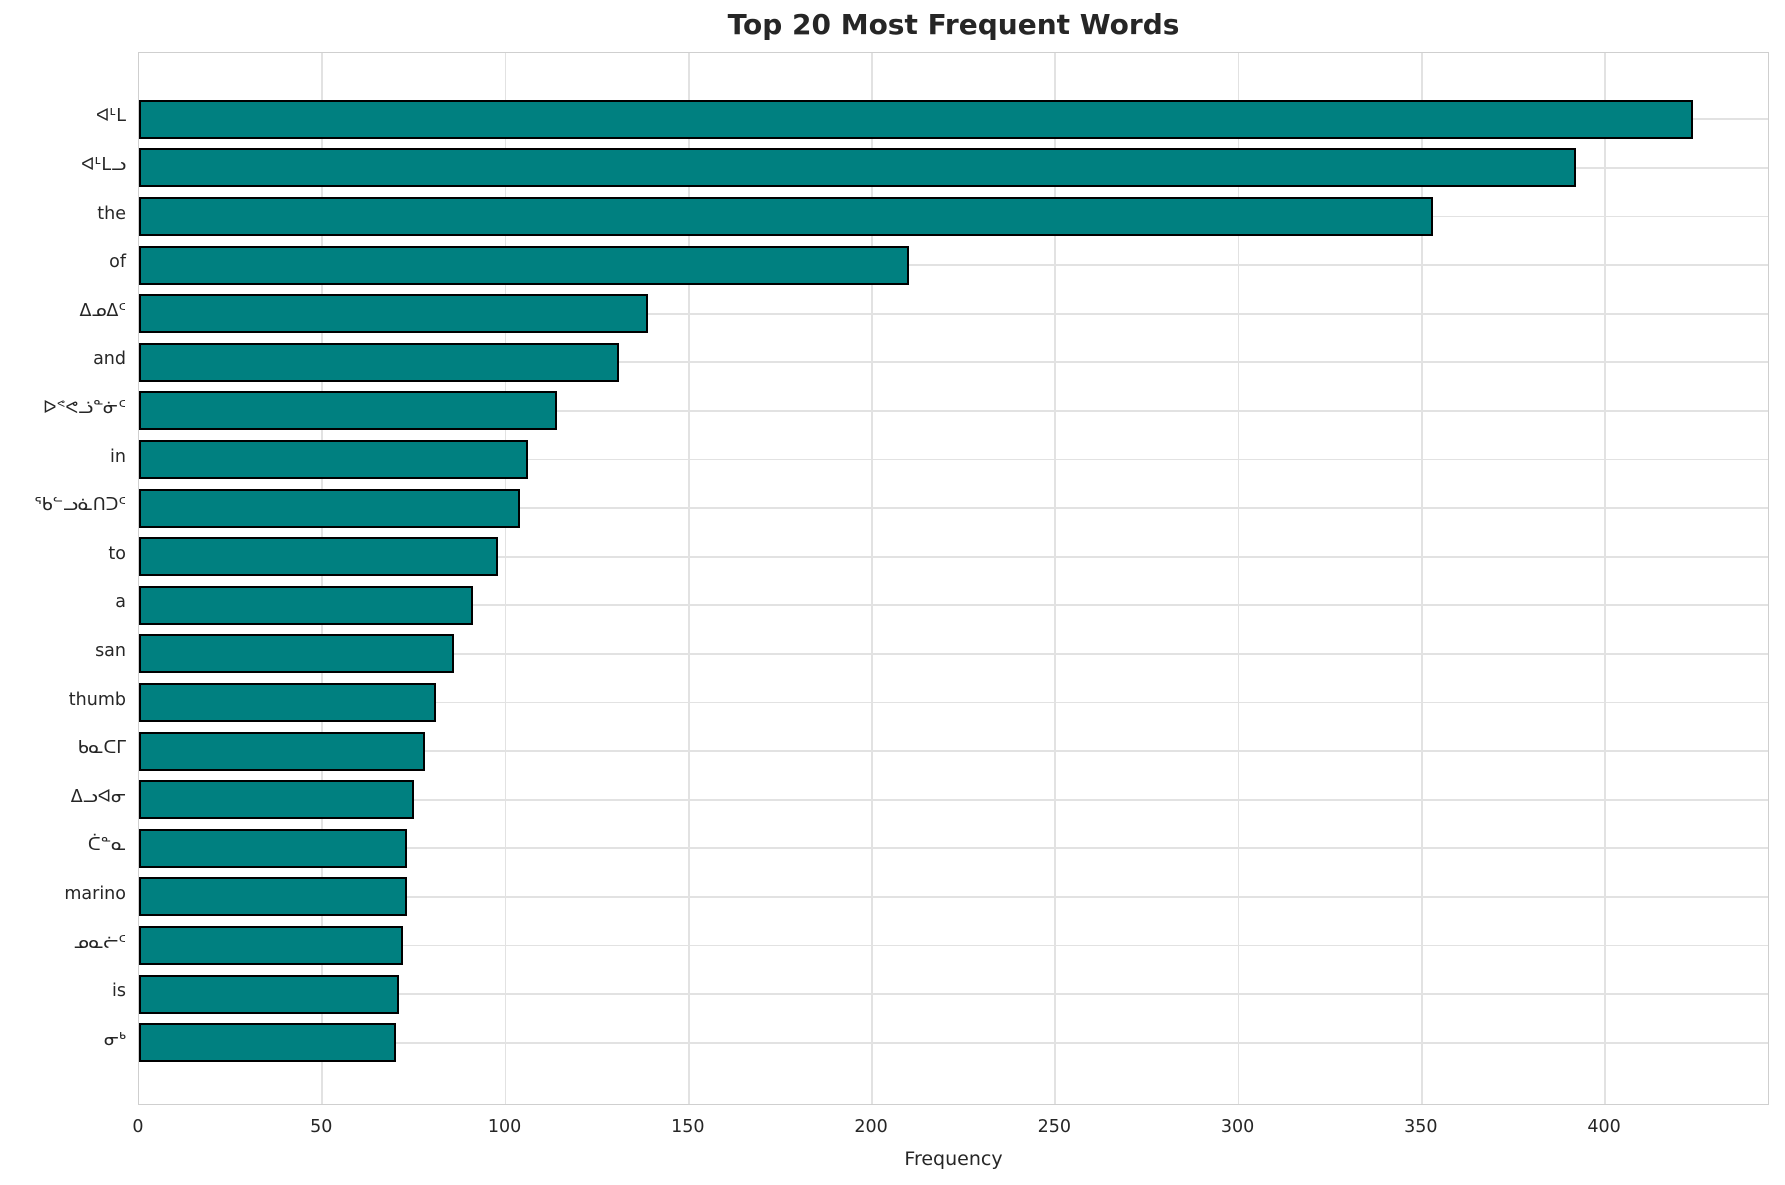  Describe the element at coordinates (1054, 1127) in the screenshot. I see `x-tick-label: 250` at that location.